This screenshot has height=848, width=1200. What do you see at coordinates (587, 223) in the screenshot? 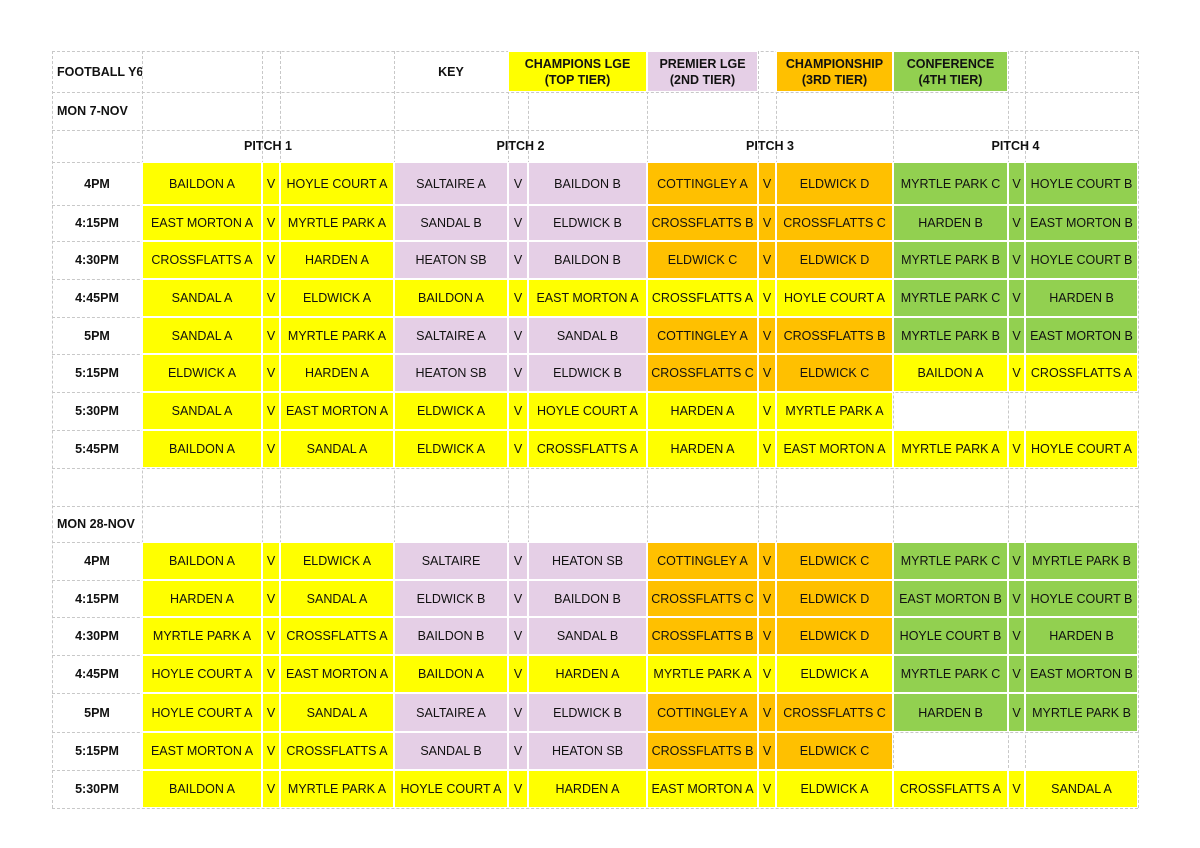
I see `away-team: ELDWICK B` at bounding box center [587, 223].